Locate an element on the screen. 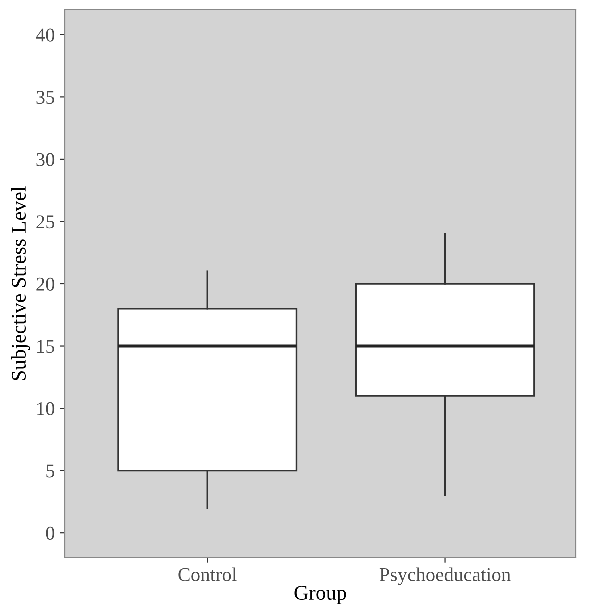  y-tick-label: 30 is located at coordinates (45, 159).